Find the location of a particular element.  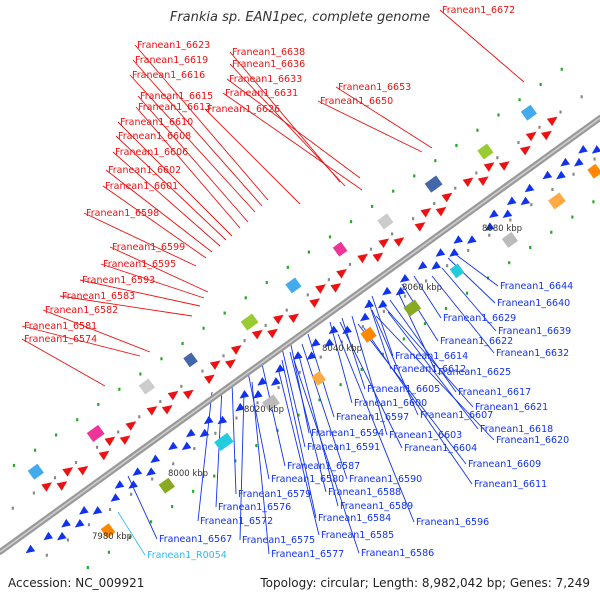

kbp-tick-label: 7980 kbp is located at coordinates (112, 537).